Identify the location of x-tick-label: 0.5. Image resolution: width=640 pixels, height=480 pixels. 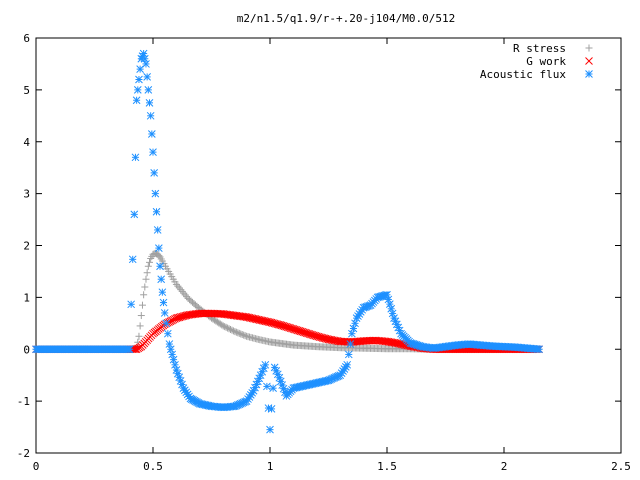
(153, 466).